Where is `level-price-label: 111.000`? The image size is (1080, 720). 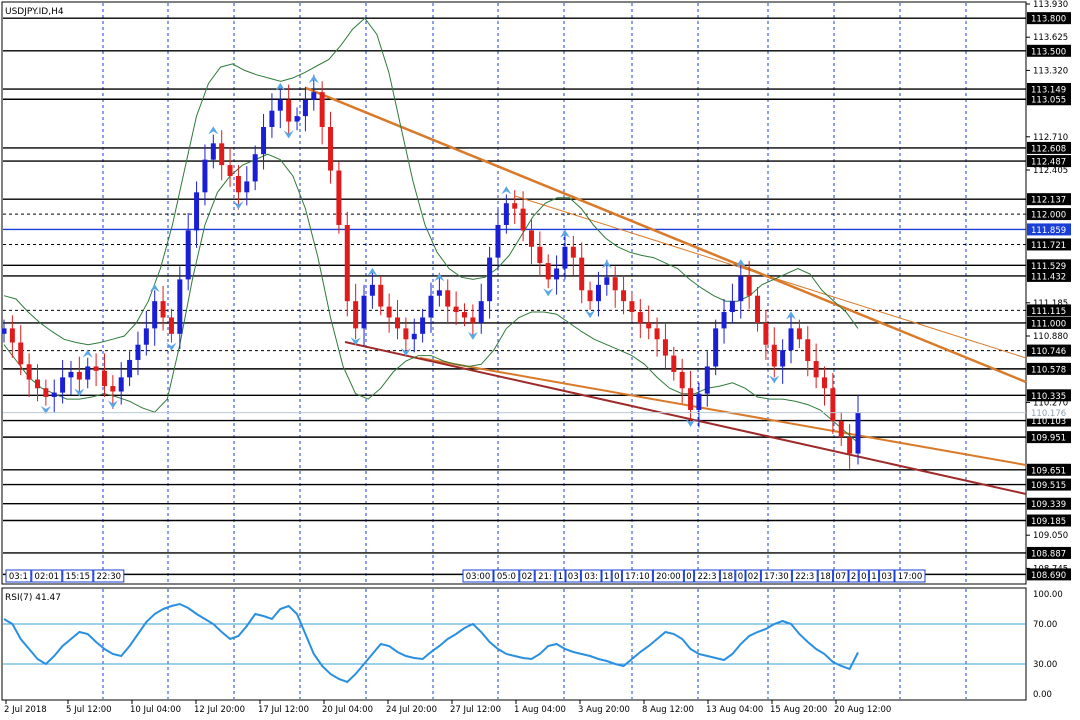 level-price-label: 111.000 is located at coordinates (1048, 324).